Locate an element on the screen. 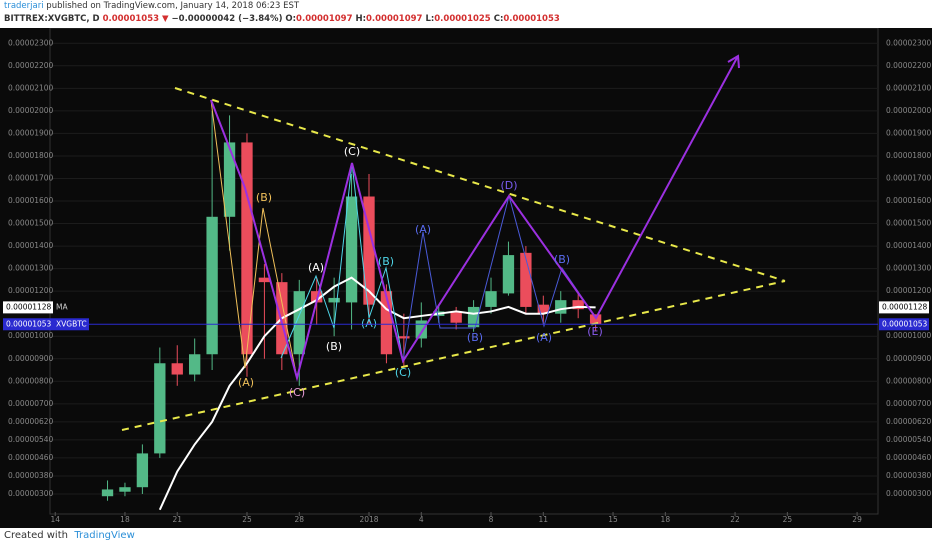  y-tick-label: 0.00001000 is located at coordinates (31, 335).